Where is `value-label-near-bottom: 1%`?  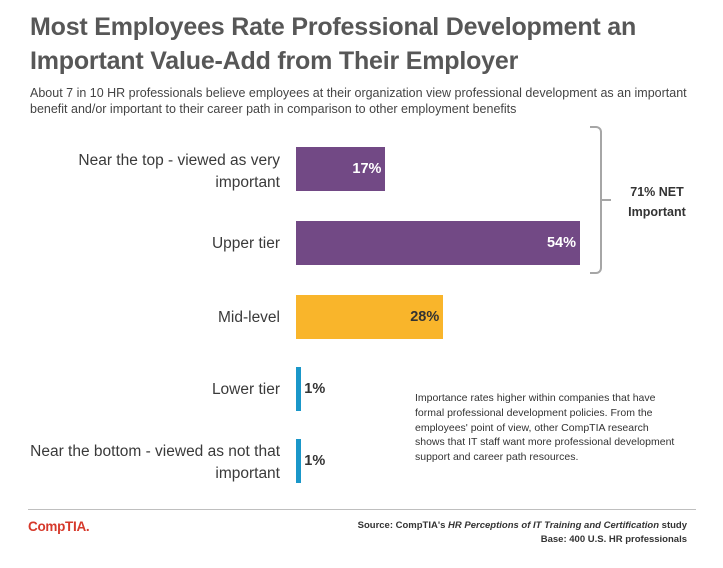 value-label-near-bottom: 1% is located at coordinates (315, 461).